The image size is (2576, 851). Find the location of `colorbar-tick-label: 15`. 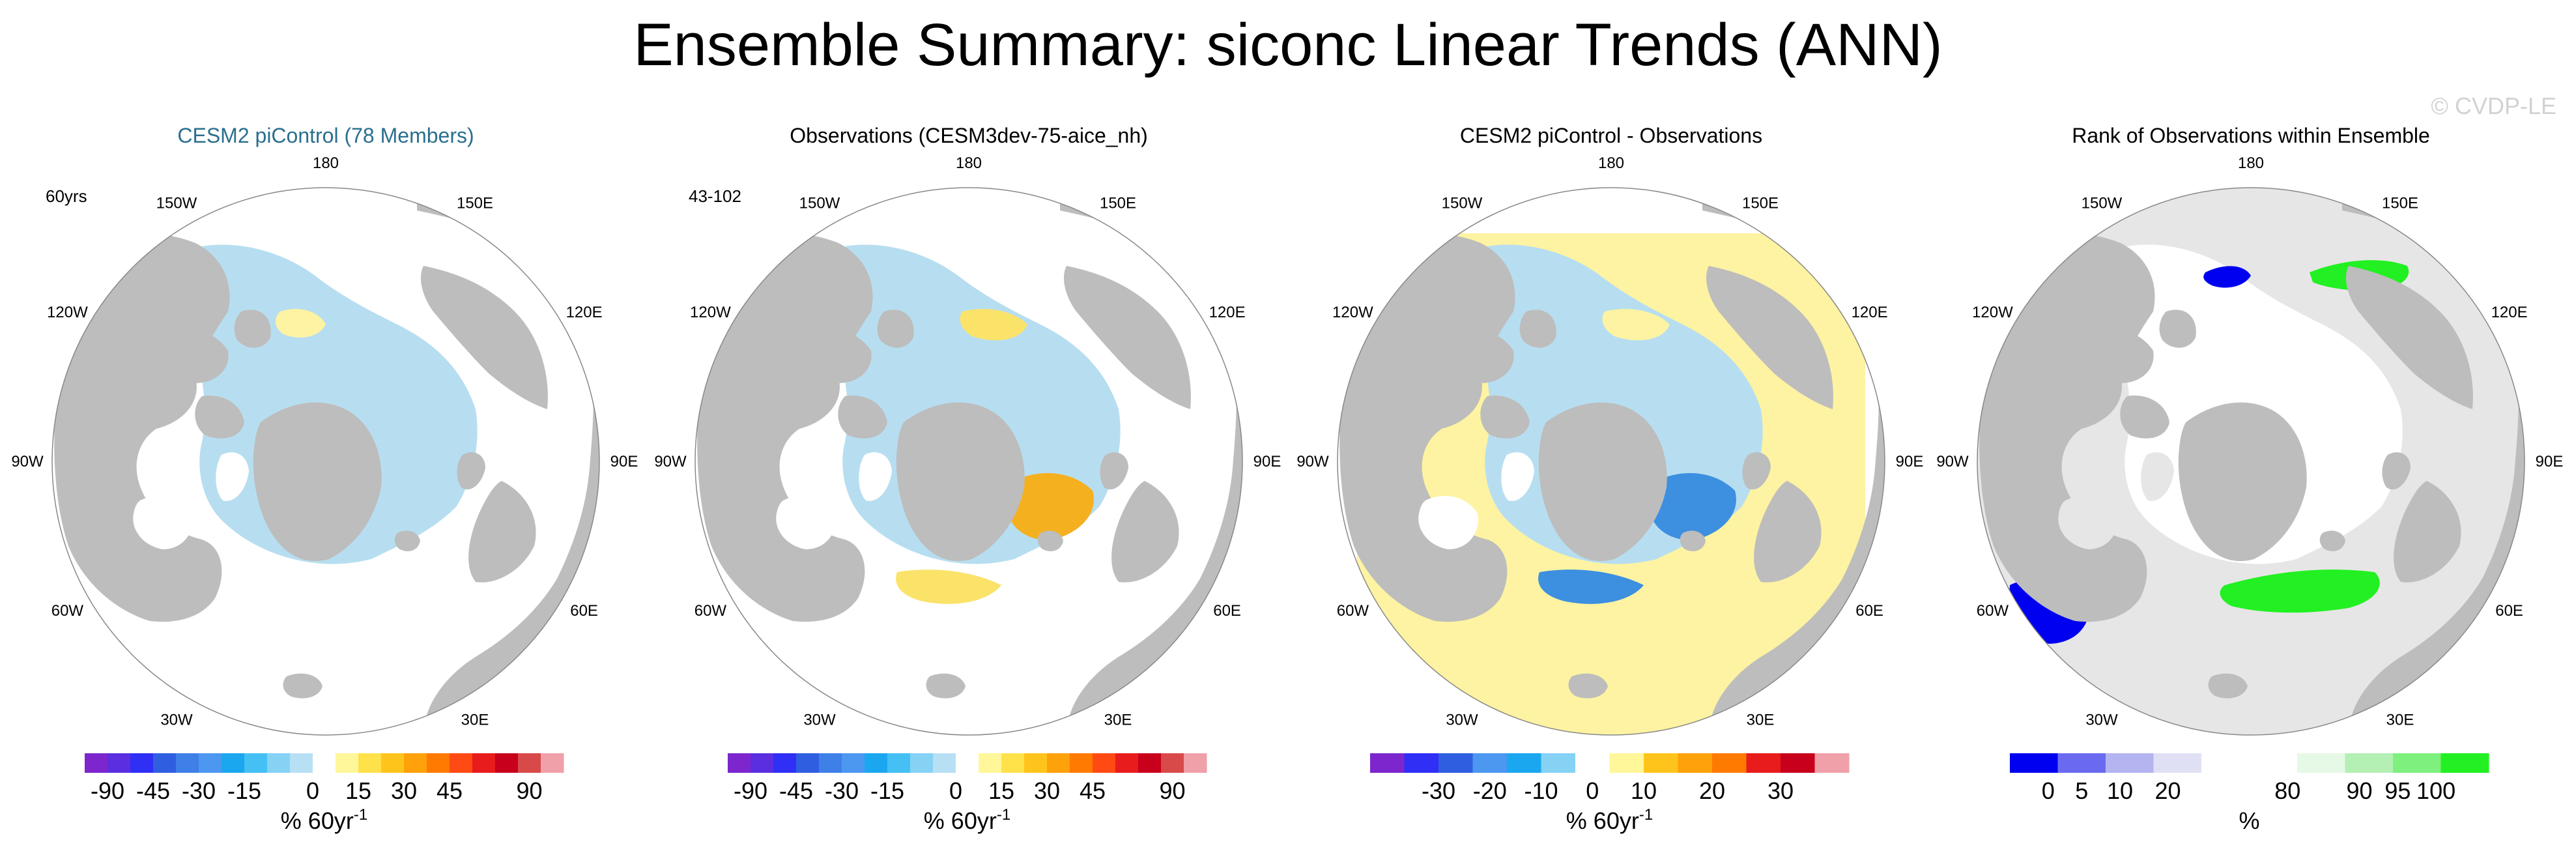

colorbar-tick-label: 15 is located at coordinates (1001, 790).